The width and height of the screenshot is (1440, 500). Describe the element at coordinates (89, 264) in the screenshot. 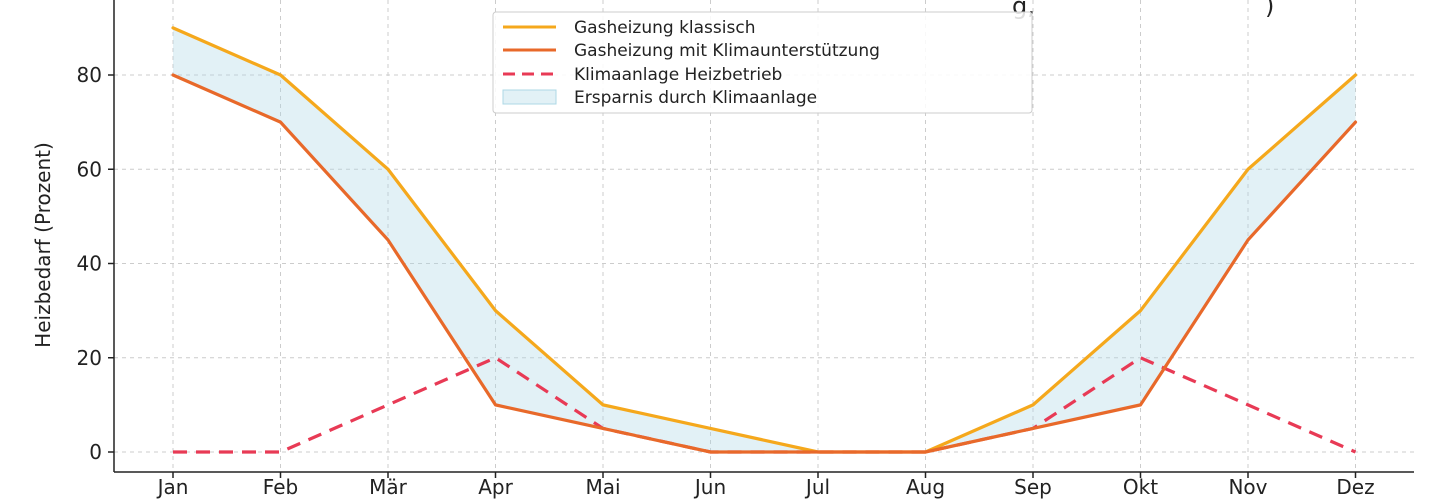

I see `y-tick-label: 40` at that location.